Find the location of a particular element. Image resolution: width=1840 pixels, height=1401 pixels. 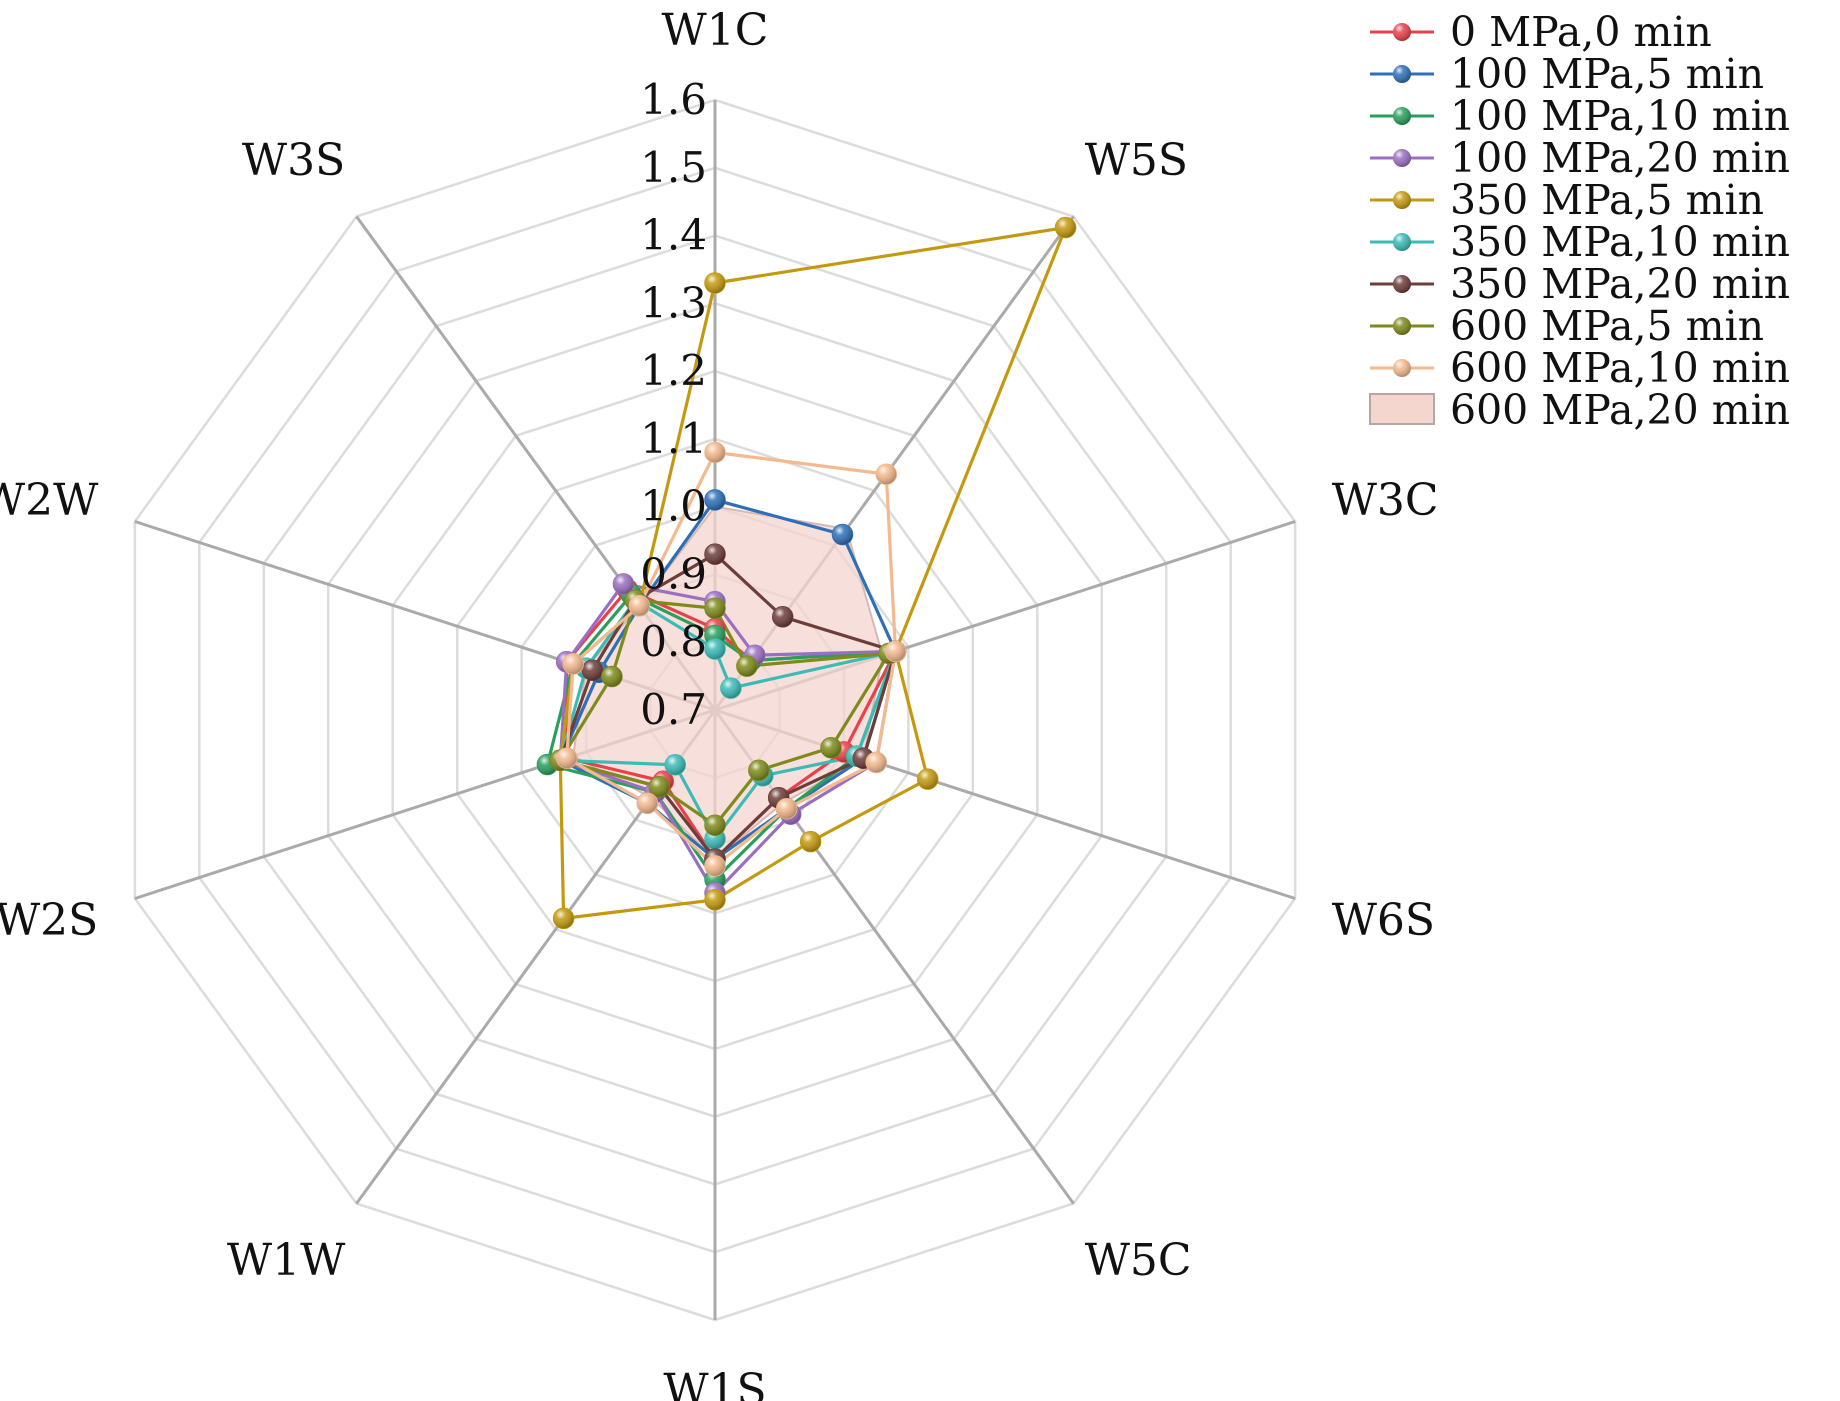

legend-label: 600 MPa,20 min is located at coordinates (1620, 410).